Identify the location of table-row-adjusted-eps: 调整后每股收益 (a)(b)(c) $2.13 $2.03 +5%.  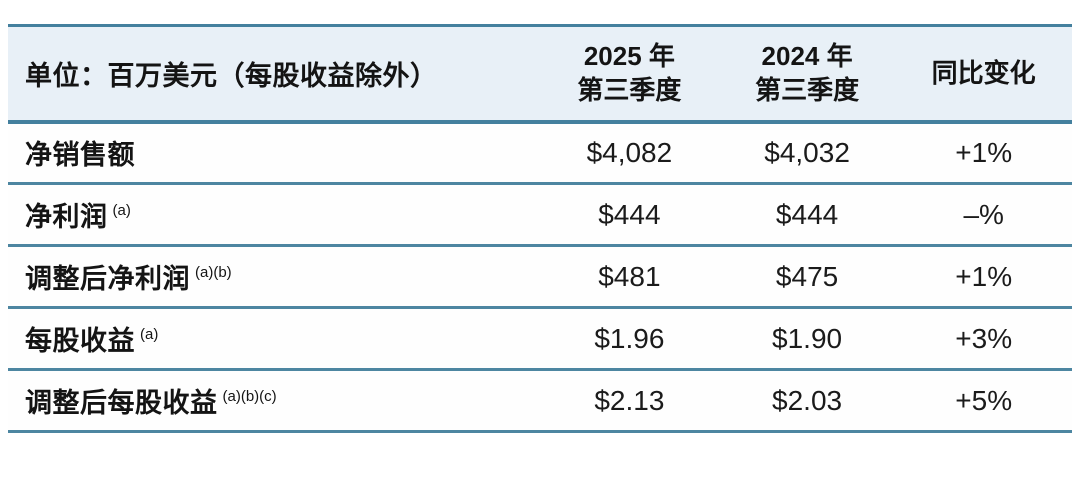
(540, 400).